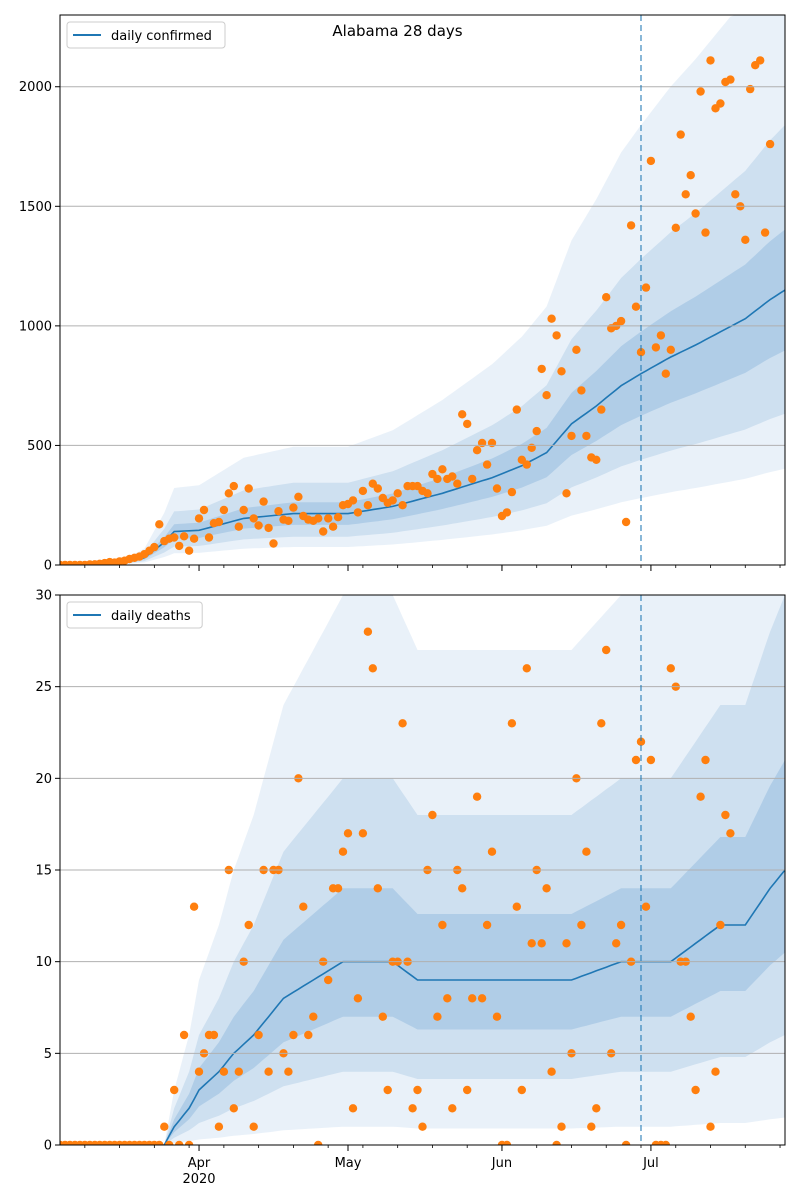  I want to click on y-tick-label: 15, so click(43, 871).